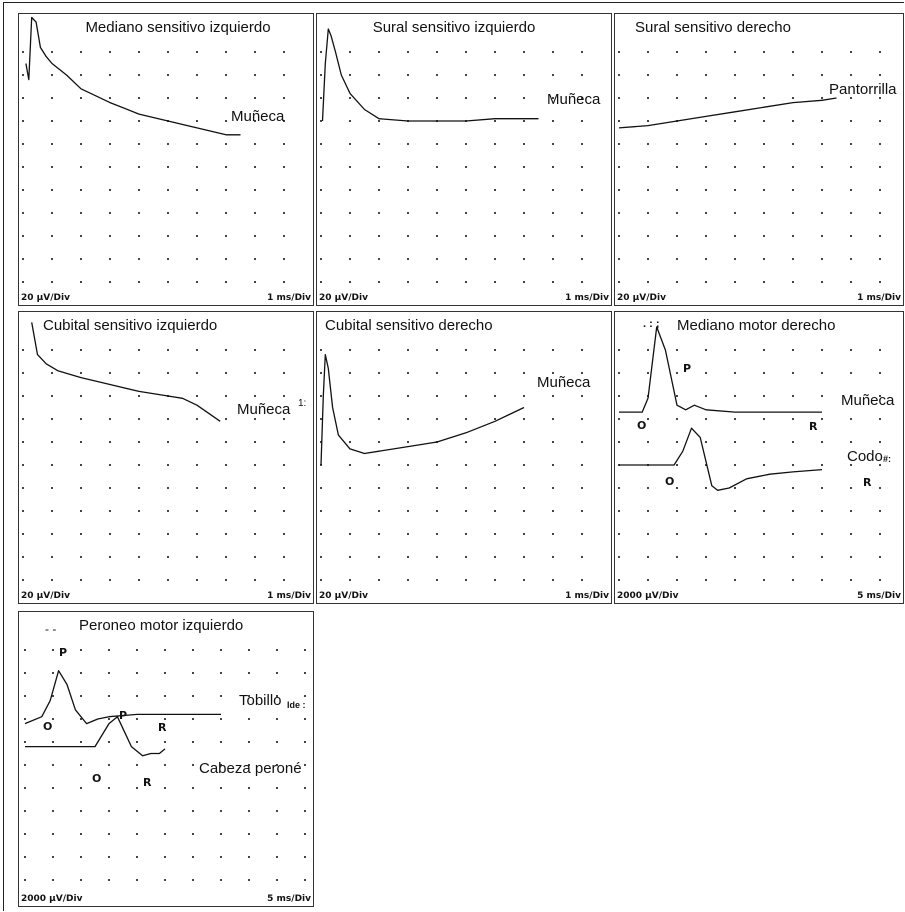 Image resolution: width=905 pixels, height=912 pixels. What do you see at coordinates (879, 596) in the screenshot?
I see `scale-x-label: 5 ms/Div` at bounding box center [879, 596].